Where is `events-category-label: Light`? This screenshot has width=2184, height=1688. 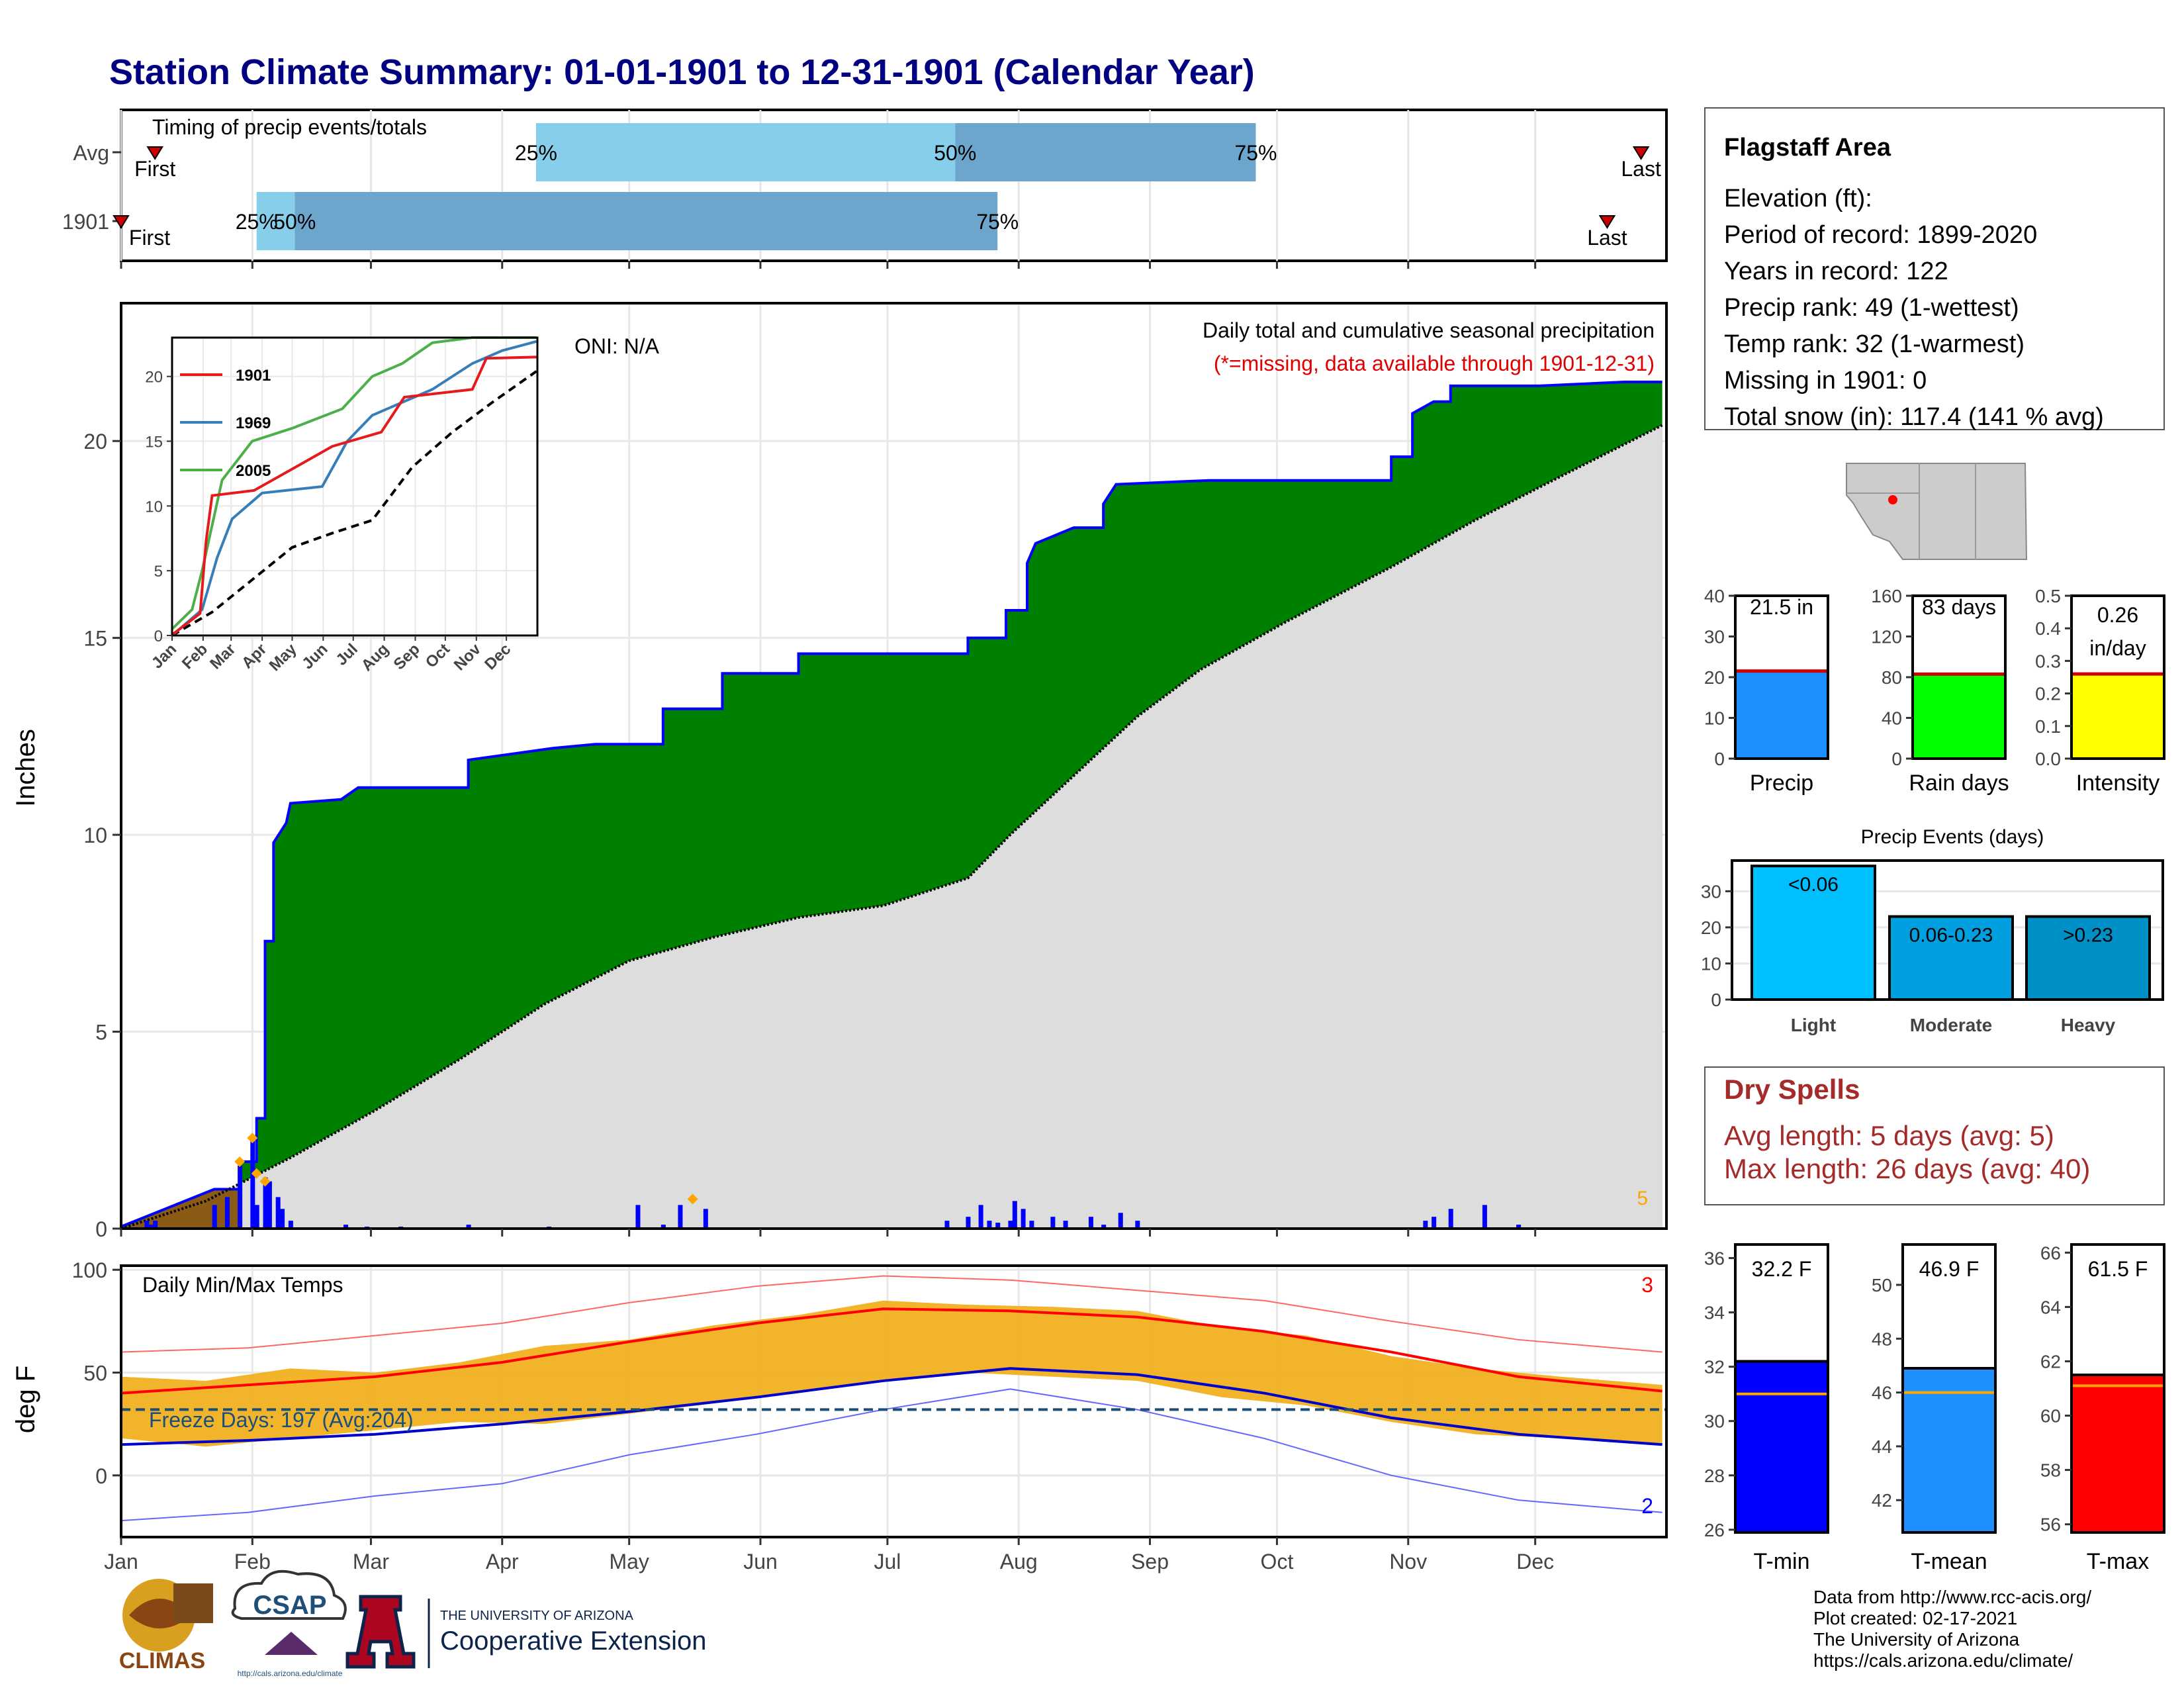 events-category-label: Light is located at coordinates (1814, 1025).